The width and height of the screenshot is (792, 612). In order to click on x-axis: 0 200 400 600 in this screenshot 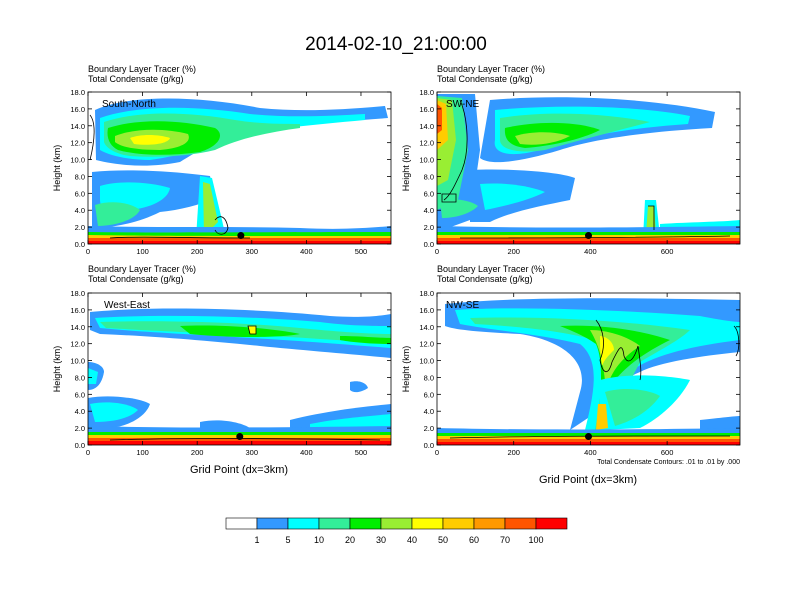, I will do `click(554, 174)`.